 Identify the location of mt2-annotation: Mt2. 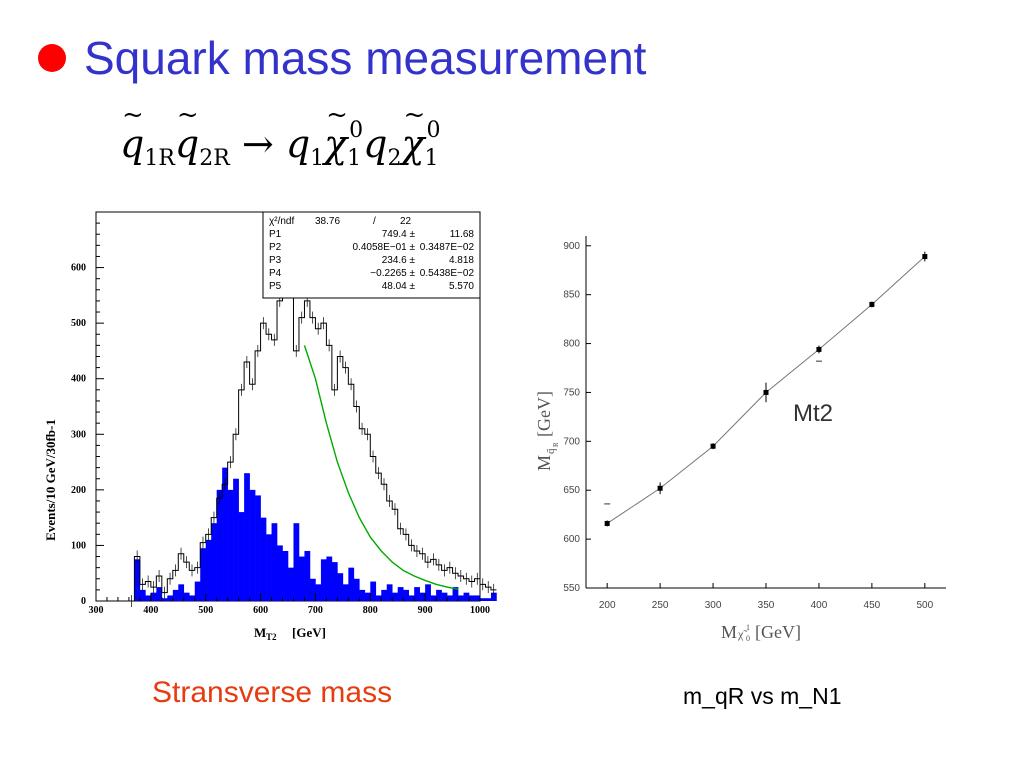
(813, 413).